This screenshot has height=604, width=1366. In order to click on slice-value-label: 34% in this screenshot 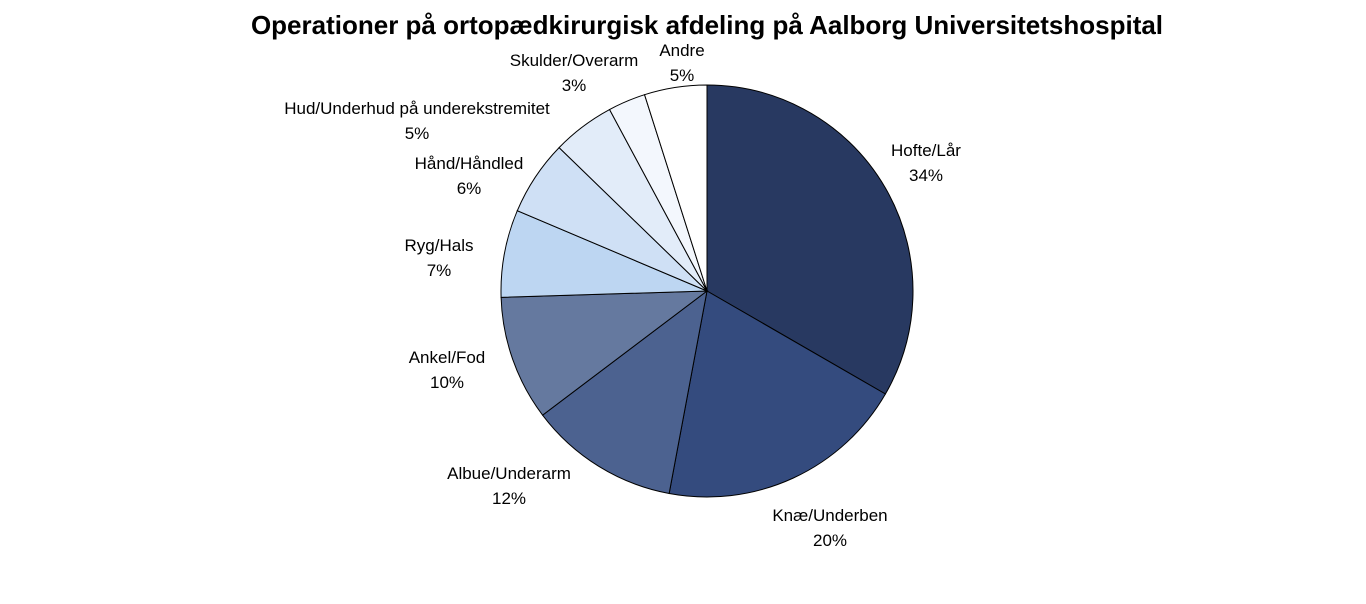, I will do `click(926, 175)`.